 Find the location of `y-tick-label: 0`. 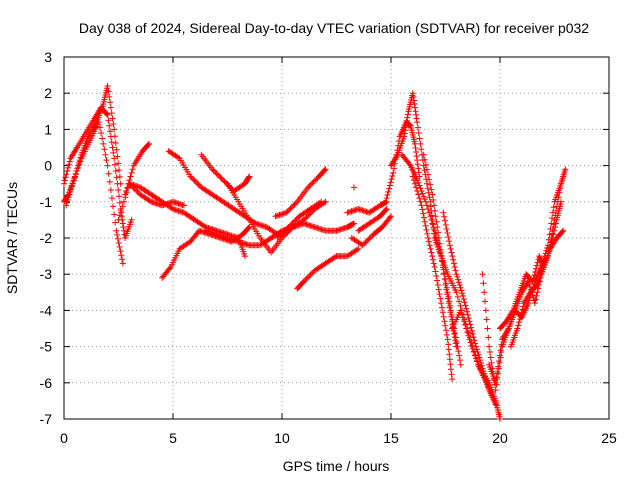

y-tick-label: 0 is located at coordinates (48, 166).